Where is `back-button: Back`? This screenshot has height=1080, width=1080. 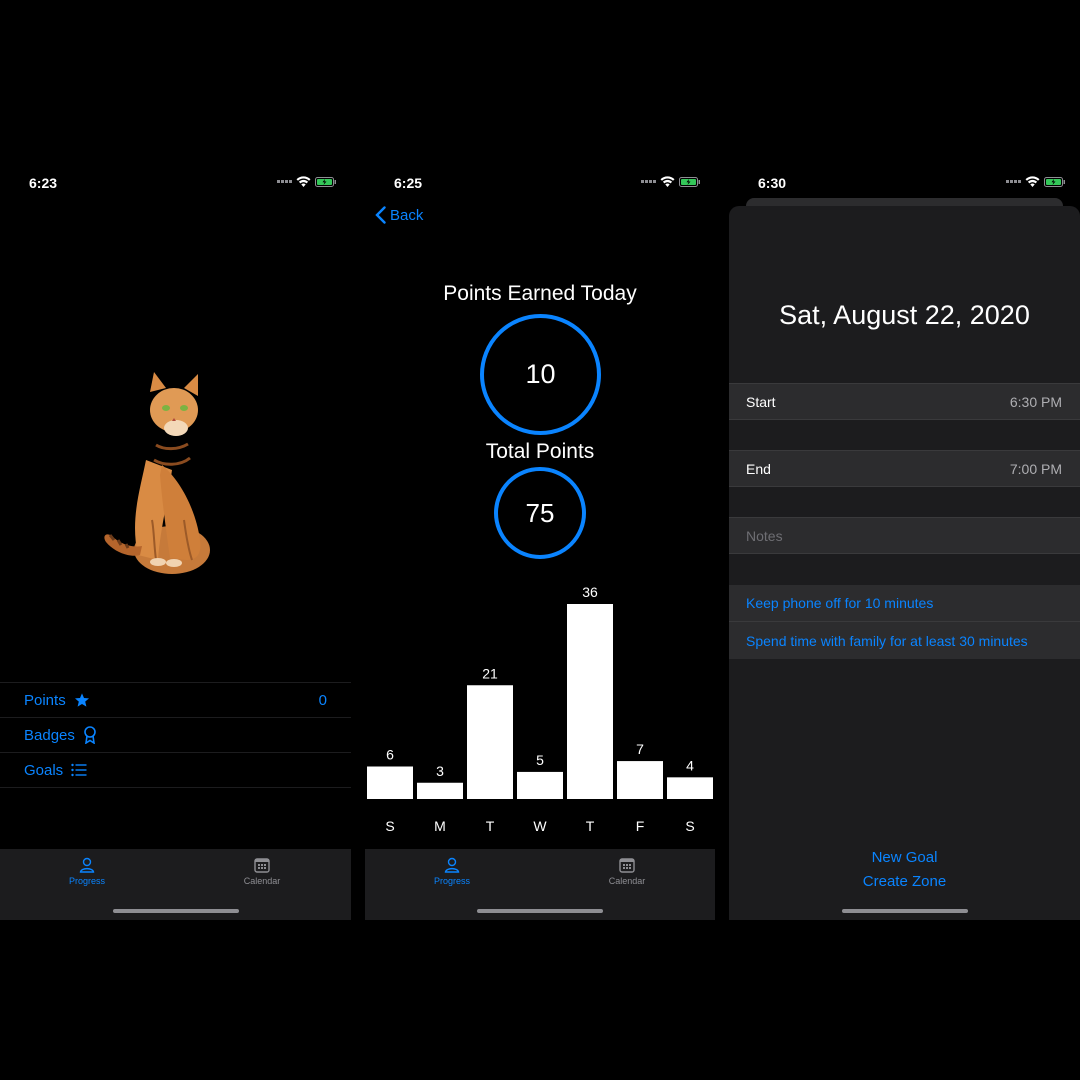 back-button: Back is located at coordinates (399, 215).